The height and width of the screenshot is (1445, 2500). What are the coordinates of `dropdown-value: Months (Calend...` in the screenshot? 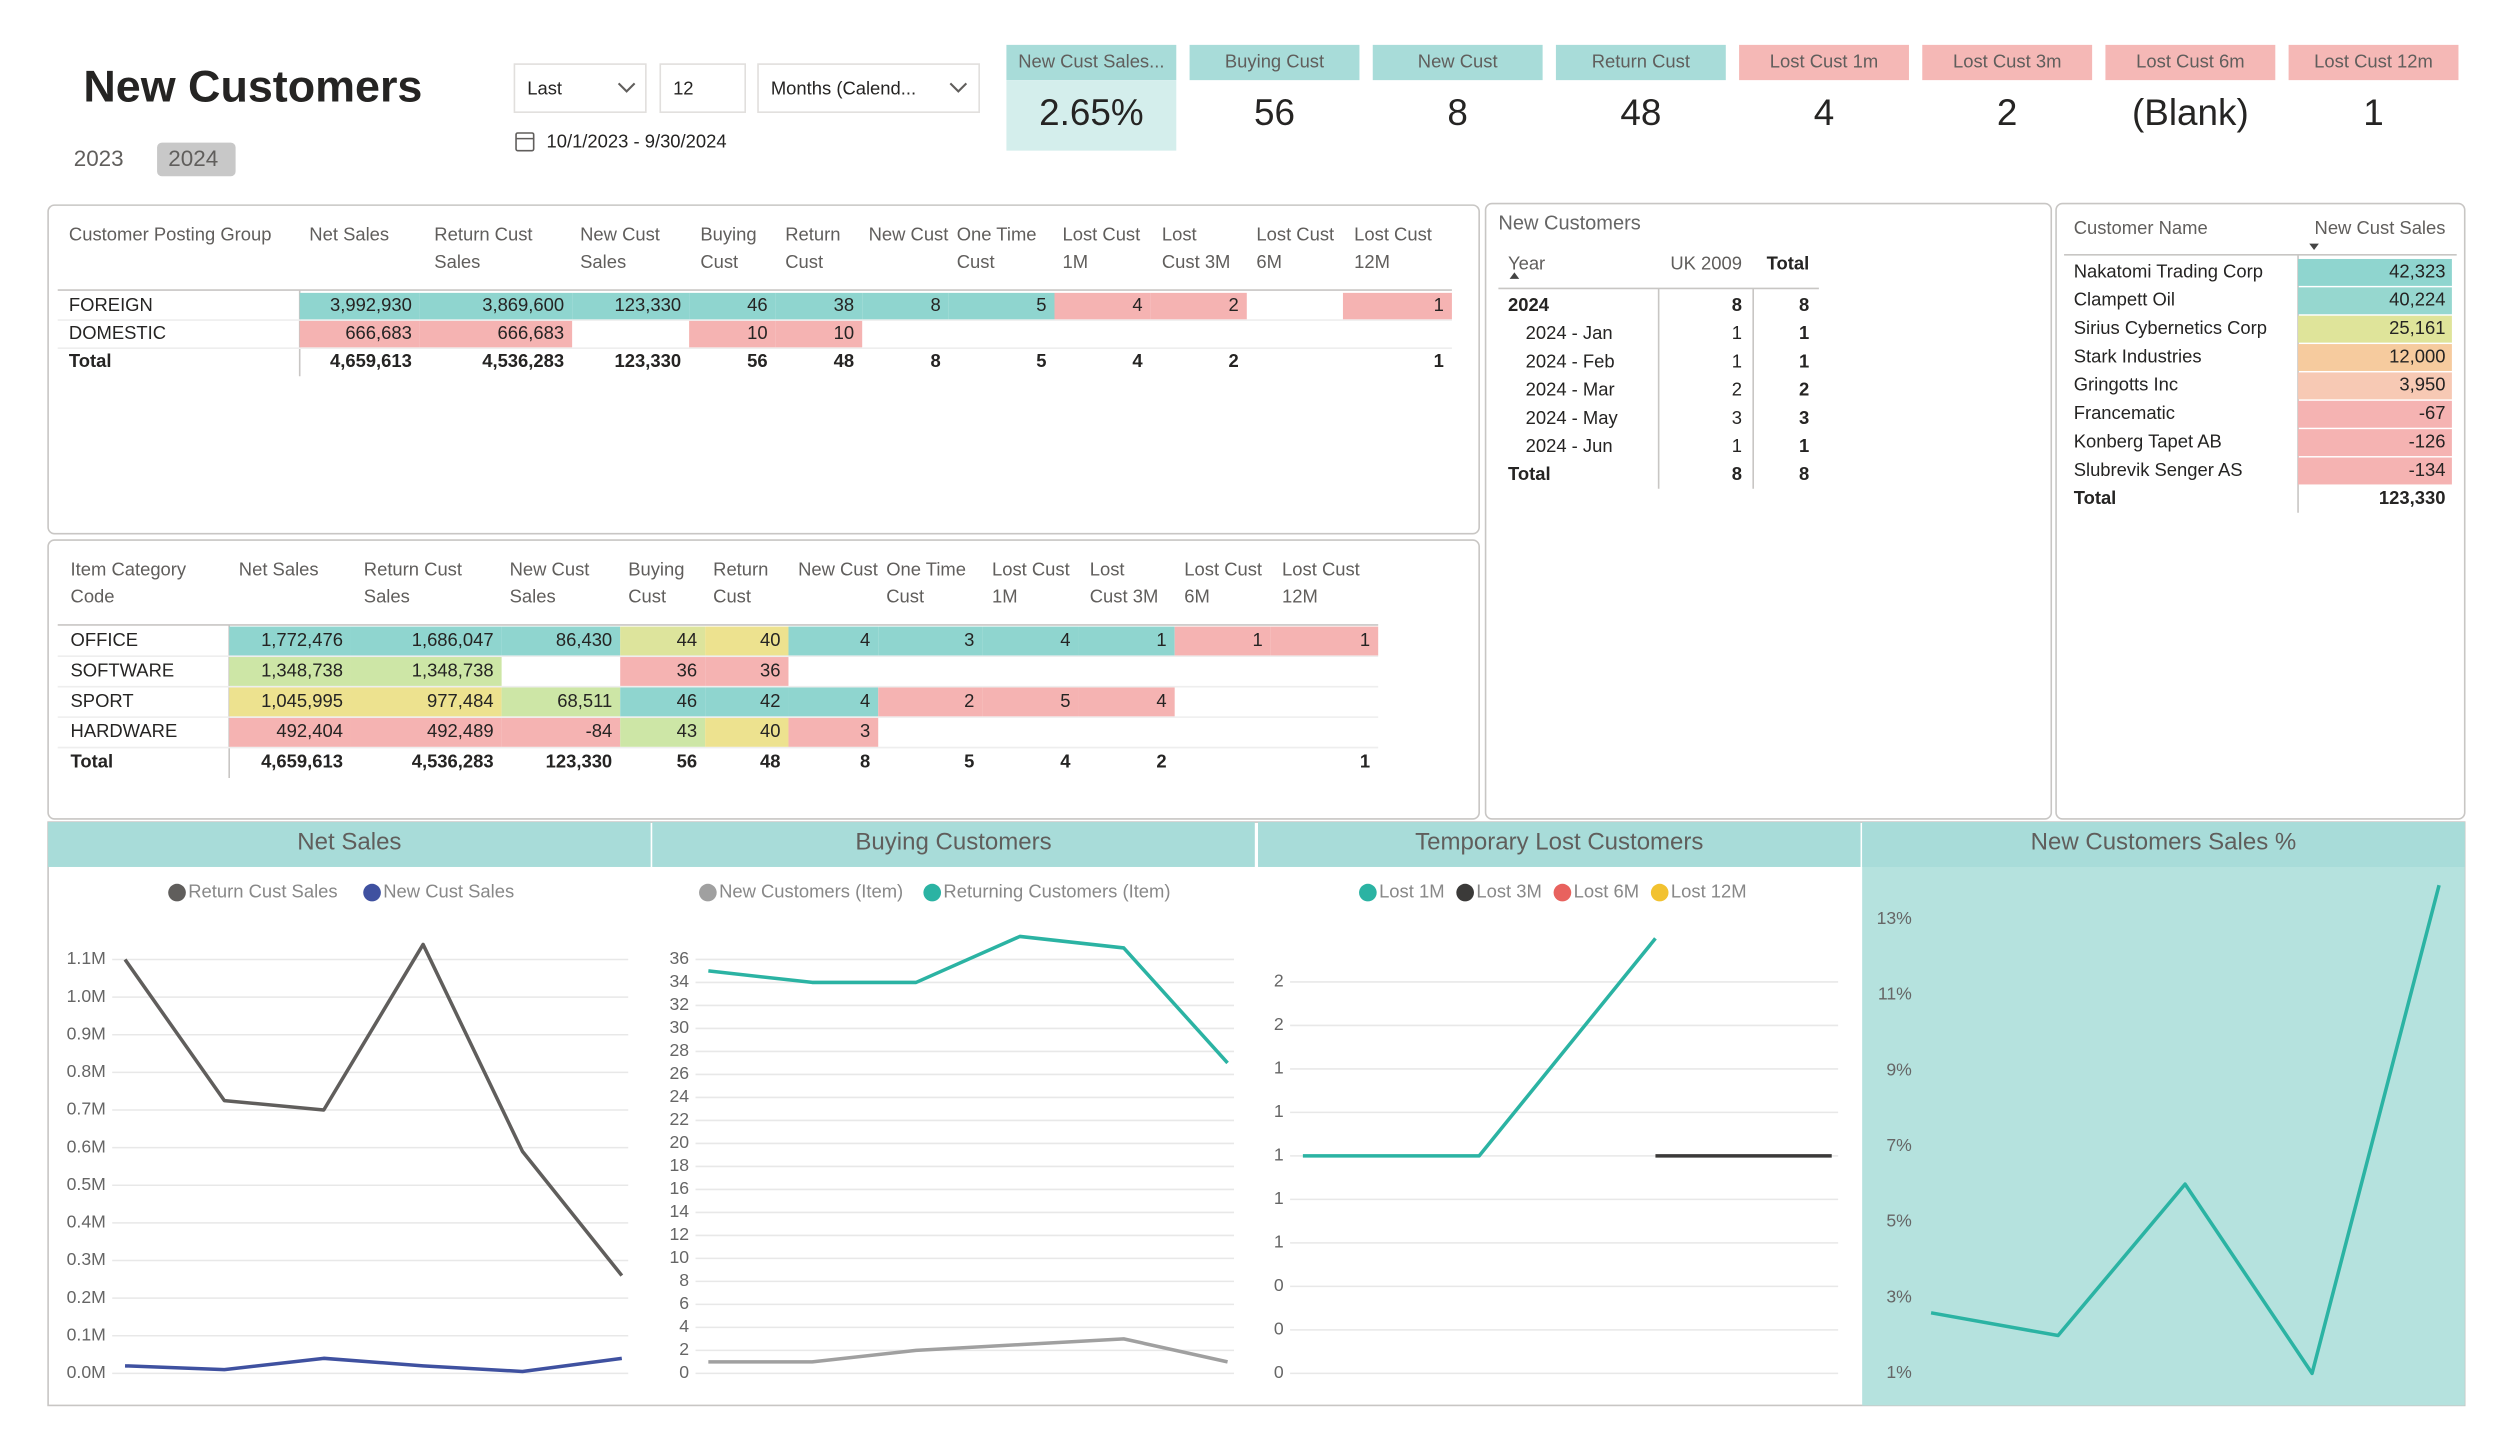 It's located at (843, 88).